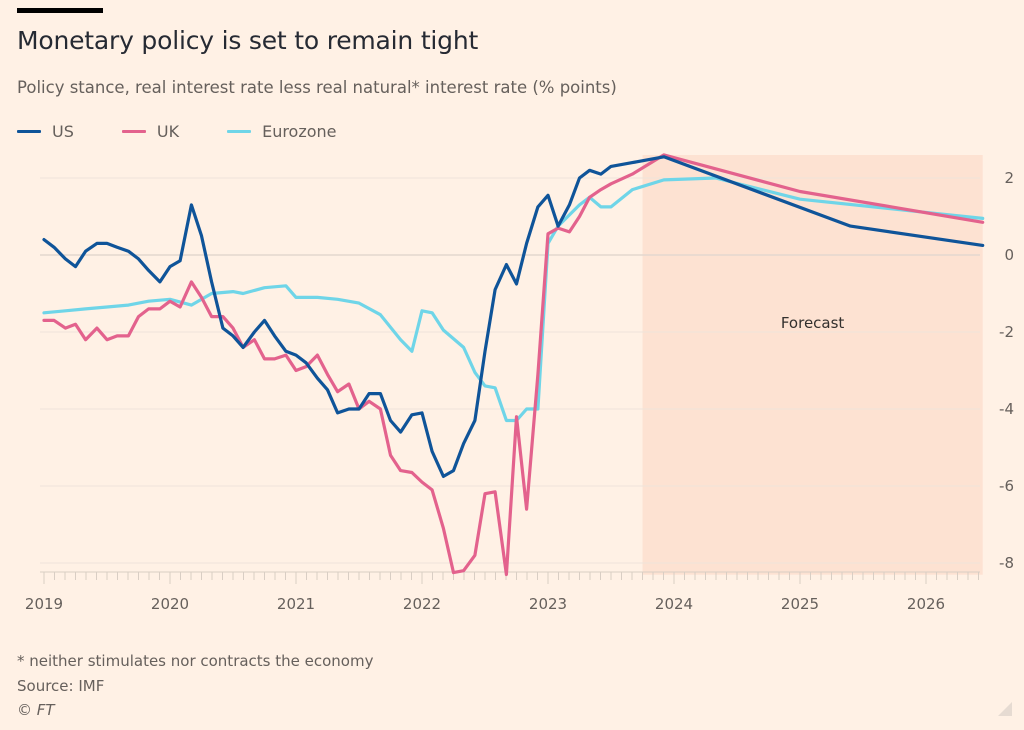 The image size is (1024, 730). Describe the element at coordinates (674, 604) in the screenshot. I see `x-tick-label: 2024` at that location.